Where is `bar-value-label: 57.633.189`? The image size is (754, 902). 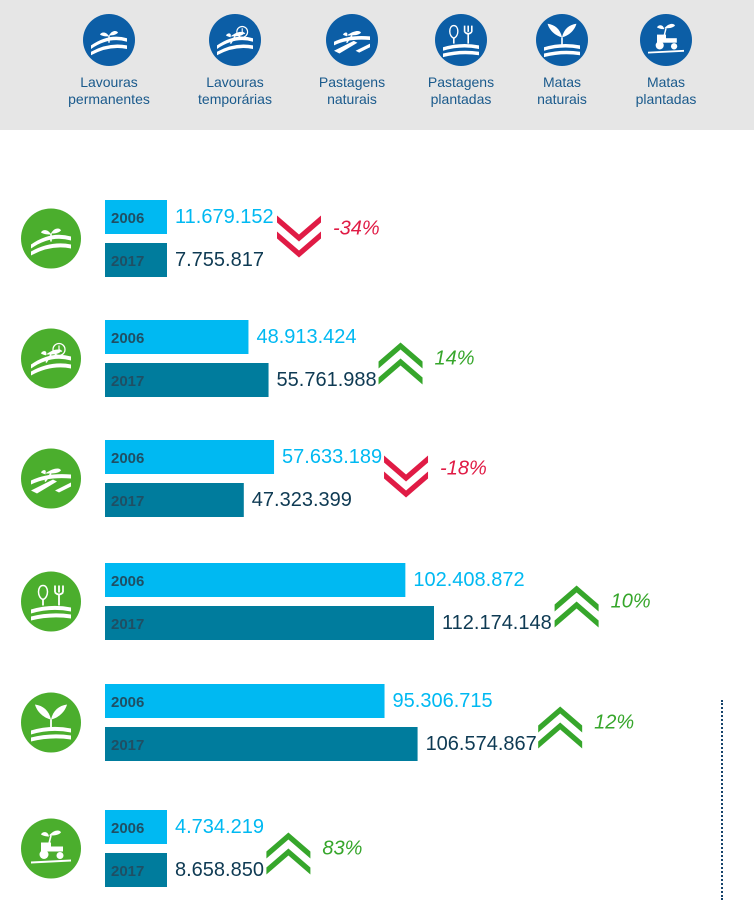
bar-value-label: 57.633.189 is located at coordinates (332, 457).